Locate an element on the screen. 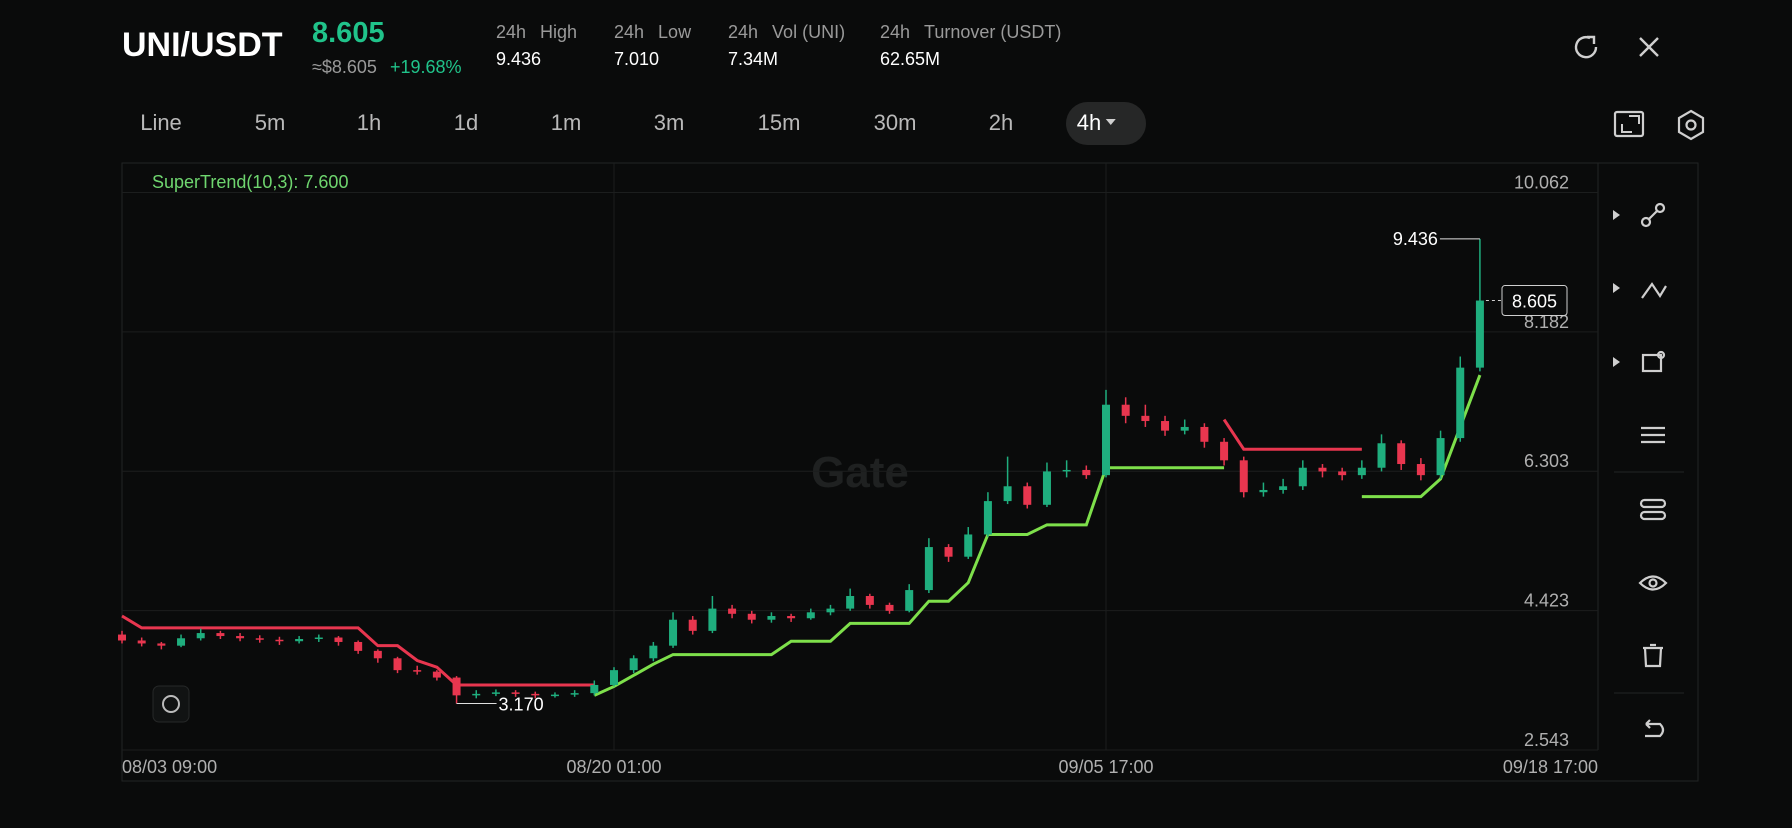  stat: 24h Low 7.010 is located at coordinates (652, 46).